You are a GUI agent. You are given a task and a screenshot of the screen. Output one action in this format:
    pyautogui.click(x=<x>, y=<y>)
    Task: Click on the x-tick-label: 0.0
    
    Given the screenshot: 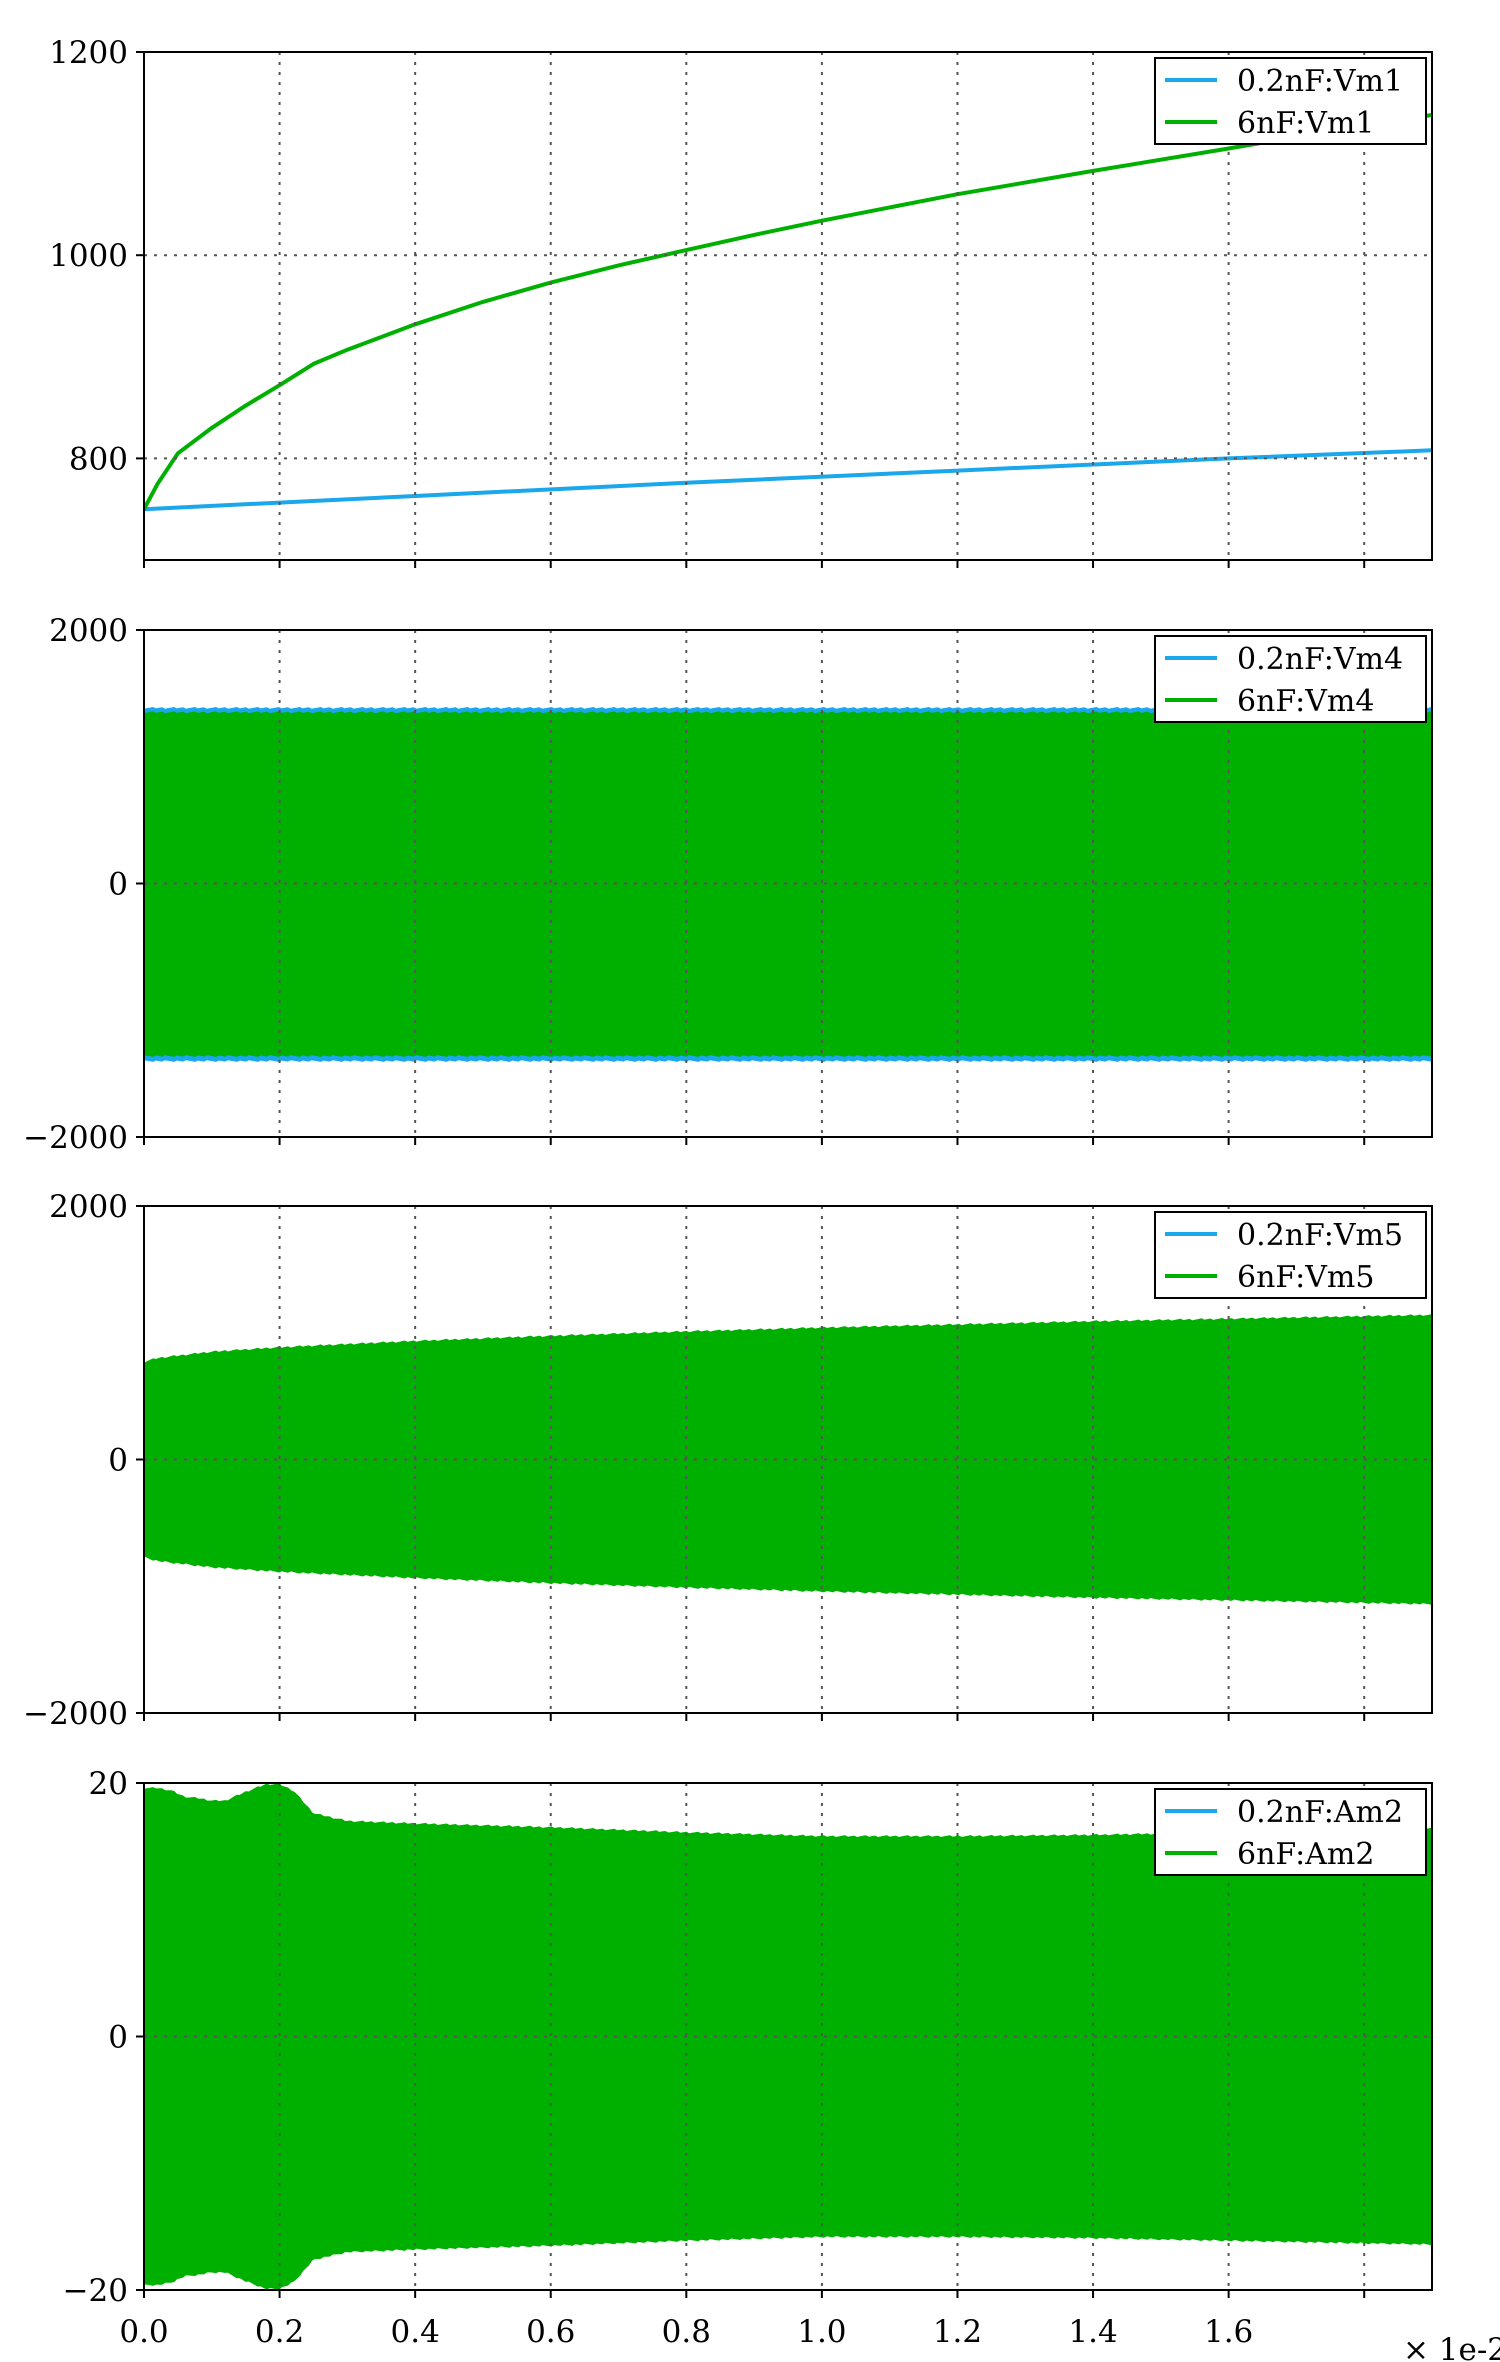 What is the action you would take?
    pyautogui.click(x=143, y=2332)
    